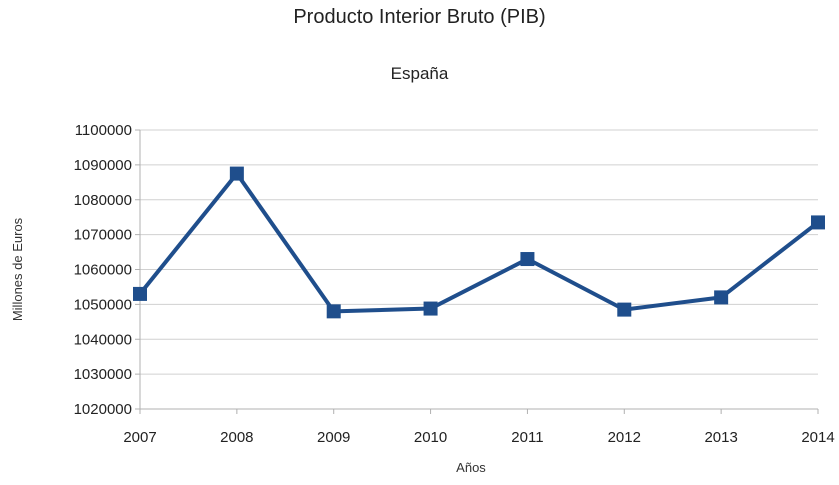 This screenshot has height=485, width=839. What do you see at coordinates (103, 200) in the screenshot?
I see `y-tick-label: 1080000` at bounding box center [103, 200].